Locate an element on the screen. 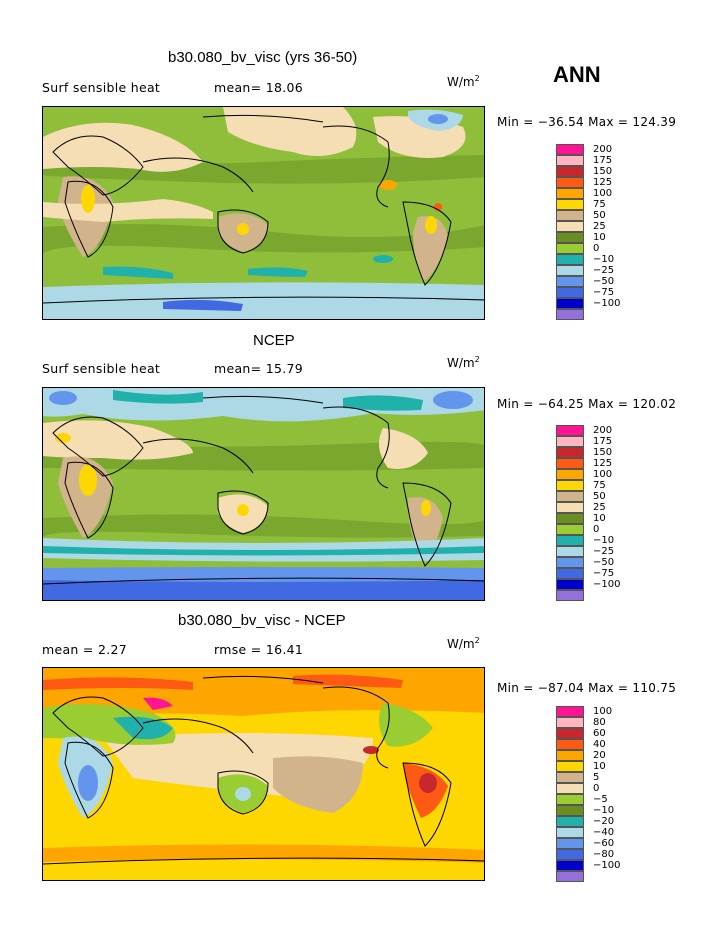 This screenshot has width=723, height=935. panel3-minmax: Min = −87.04 Max = 110.75 is located at coordinates (587, 688).